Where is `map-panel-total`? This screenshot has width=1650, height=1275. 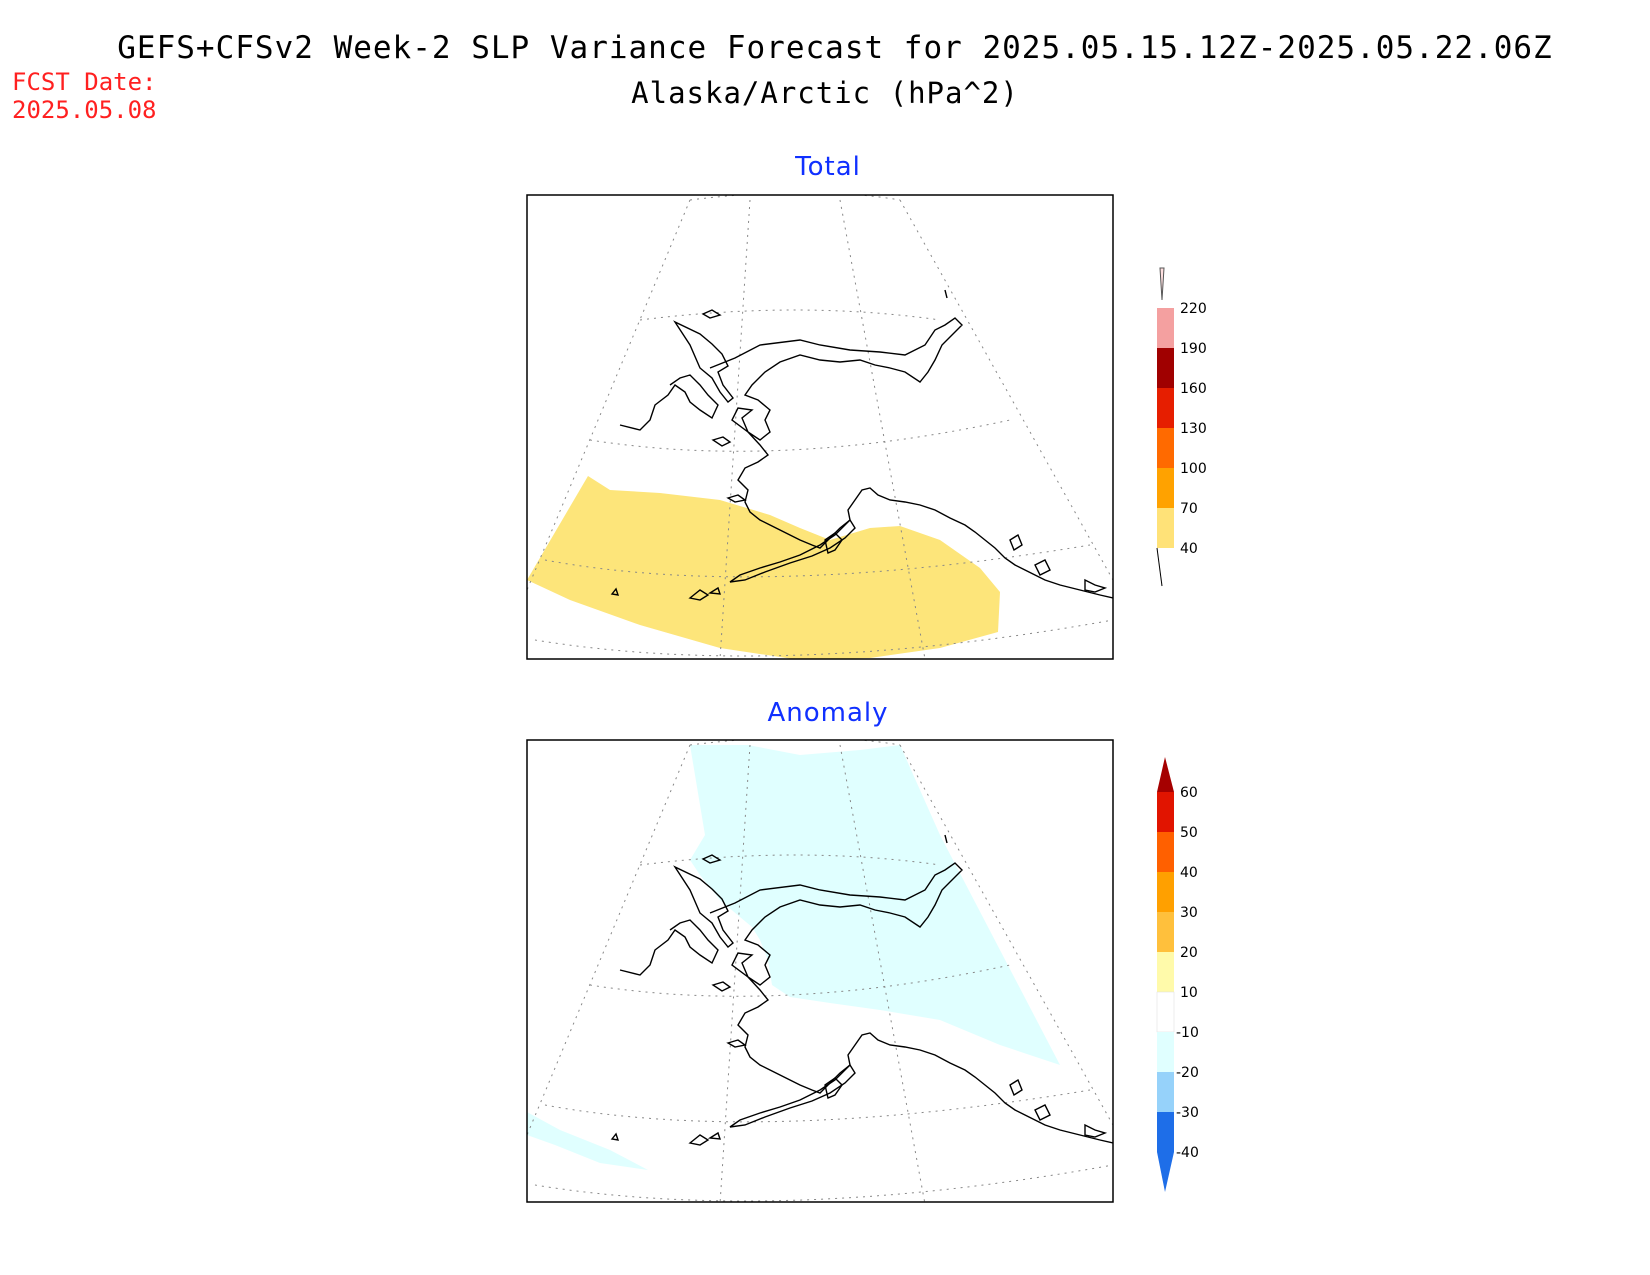 map-panel-total is located at coordinates (820, 427).